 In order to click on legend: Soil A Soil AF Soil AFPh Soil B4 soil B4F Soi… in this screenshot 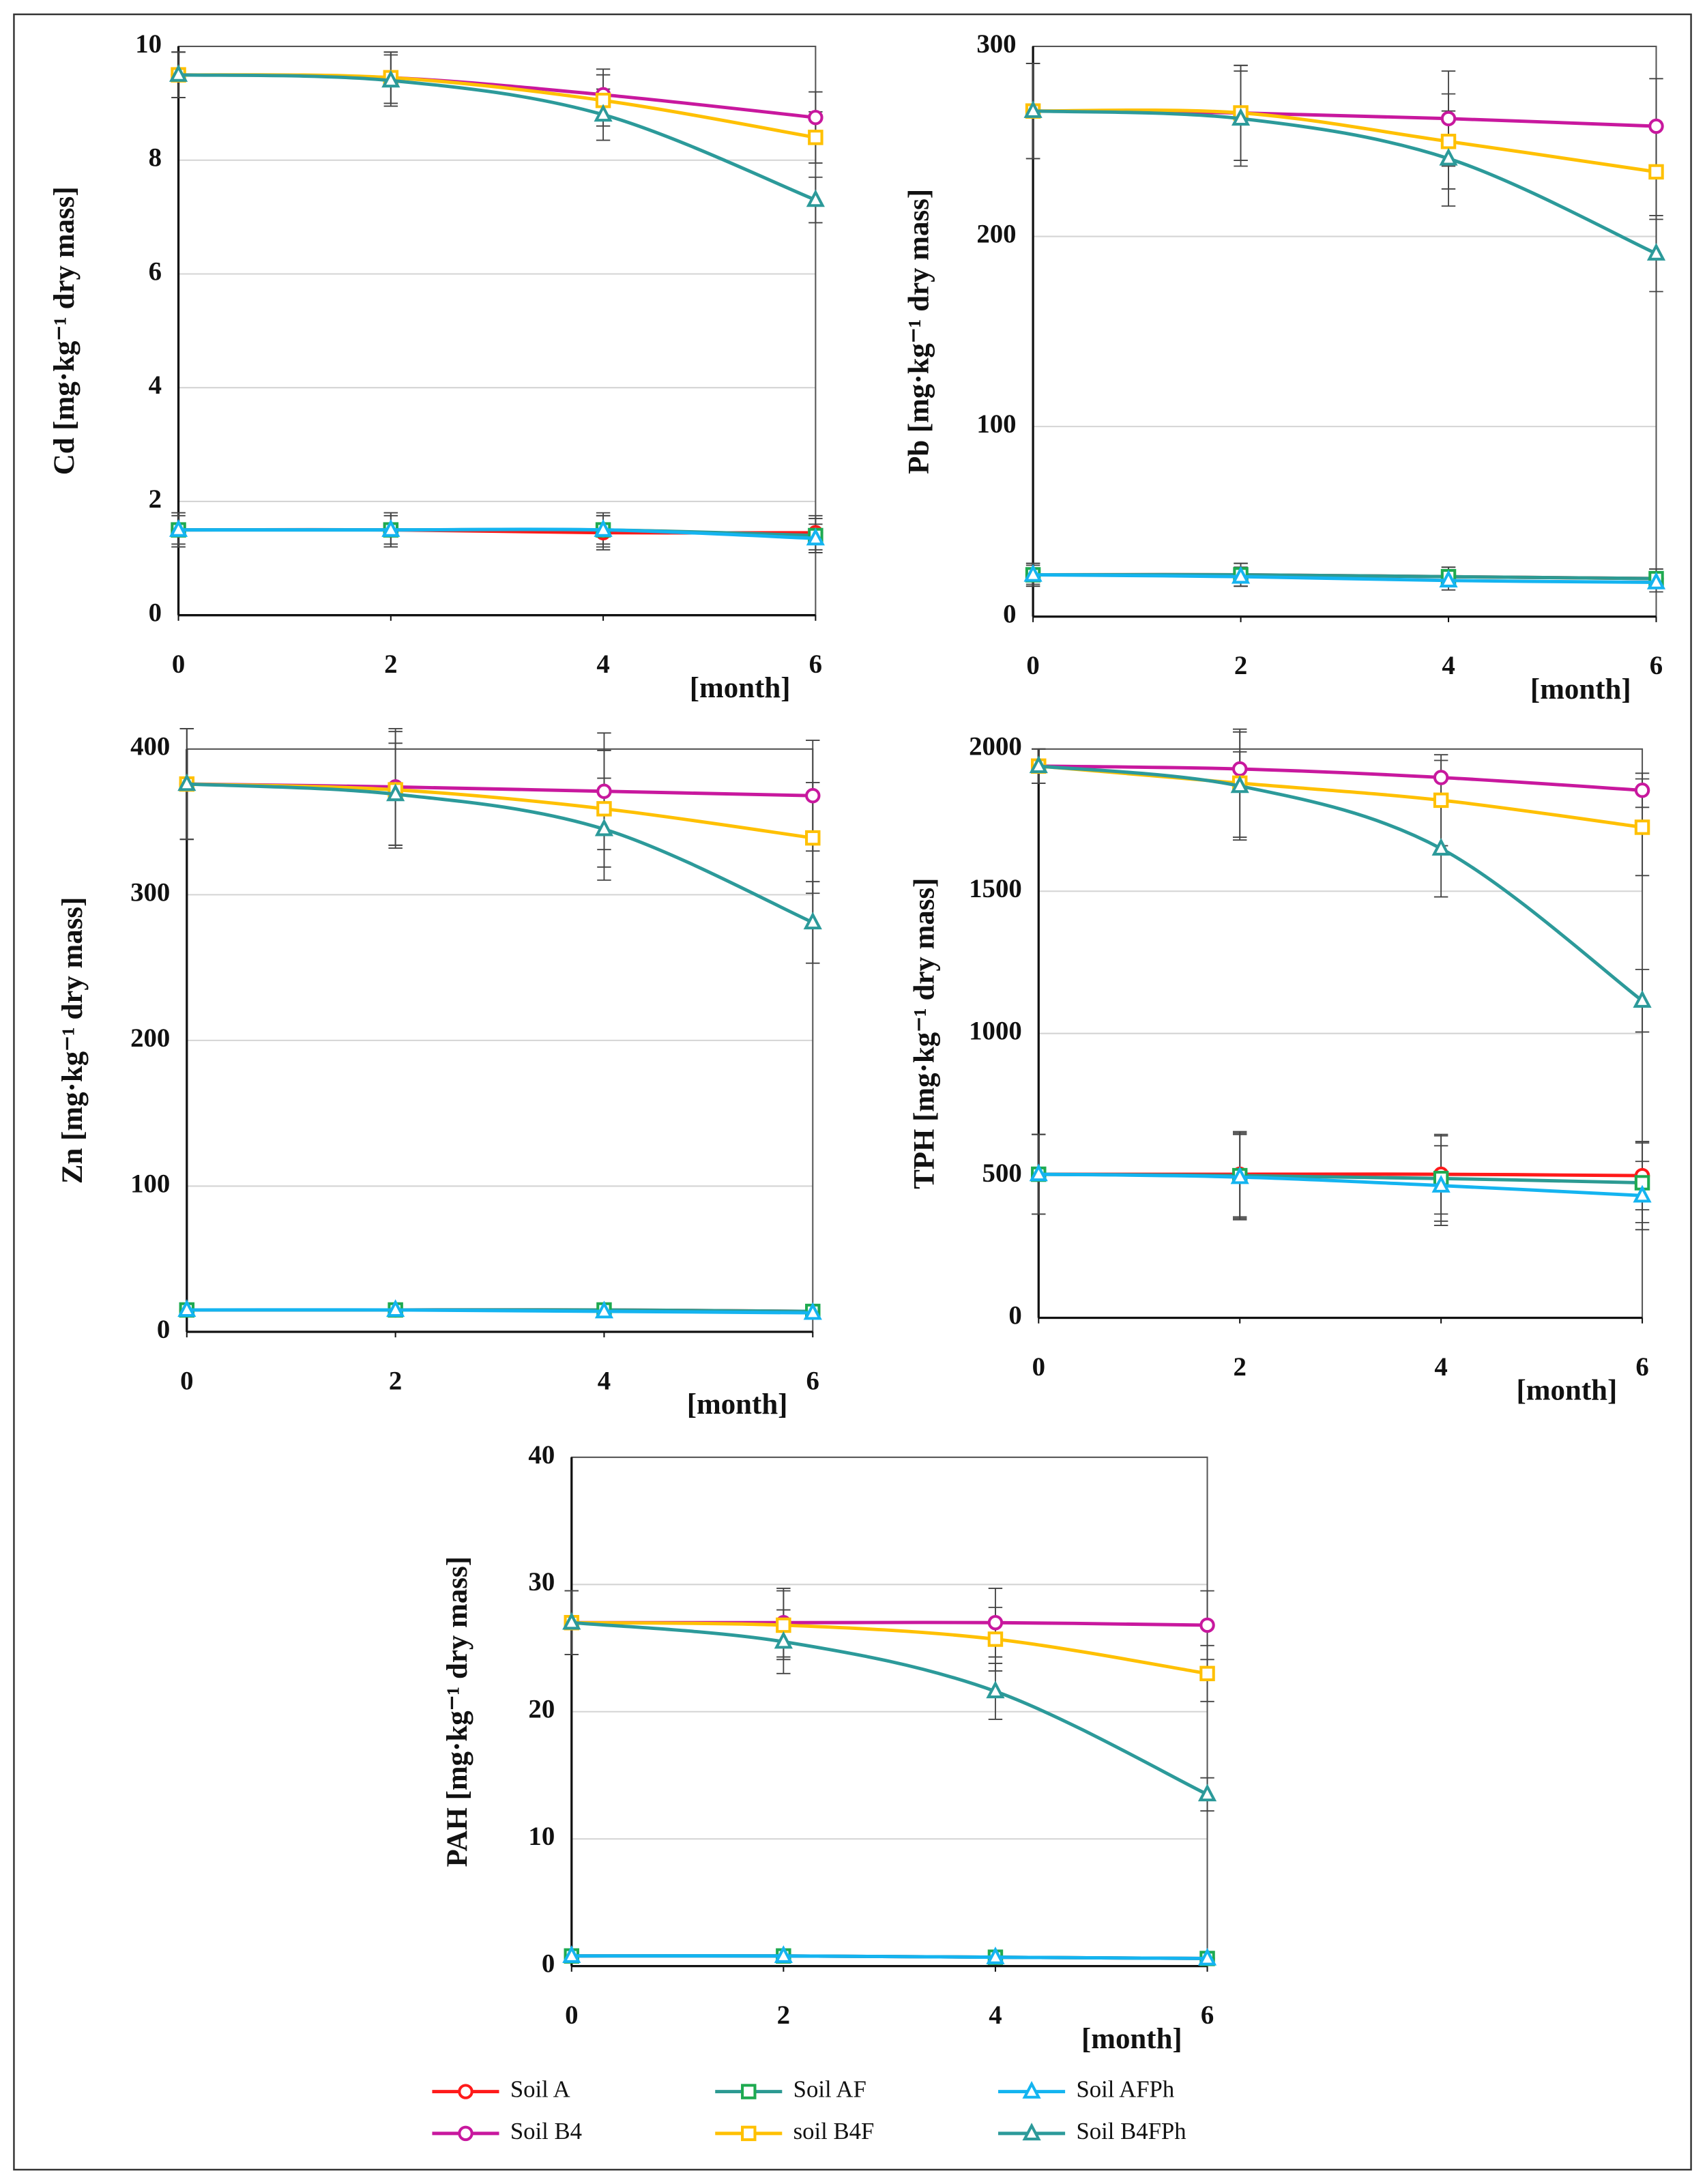, I will do `click(809, 2110)`.